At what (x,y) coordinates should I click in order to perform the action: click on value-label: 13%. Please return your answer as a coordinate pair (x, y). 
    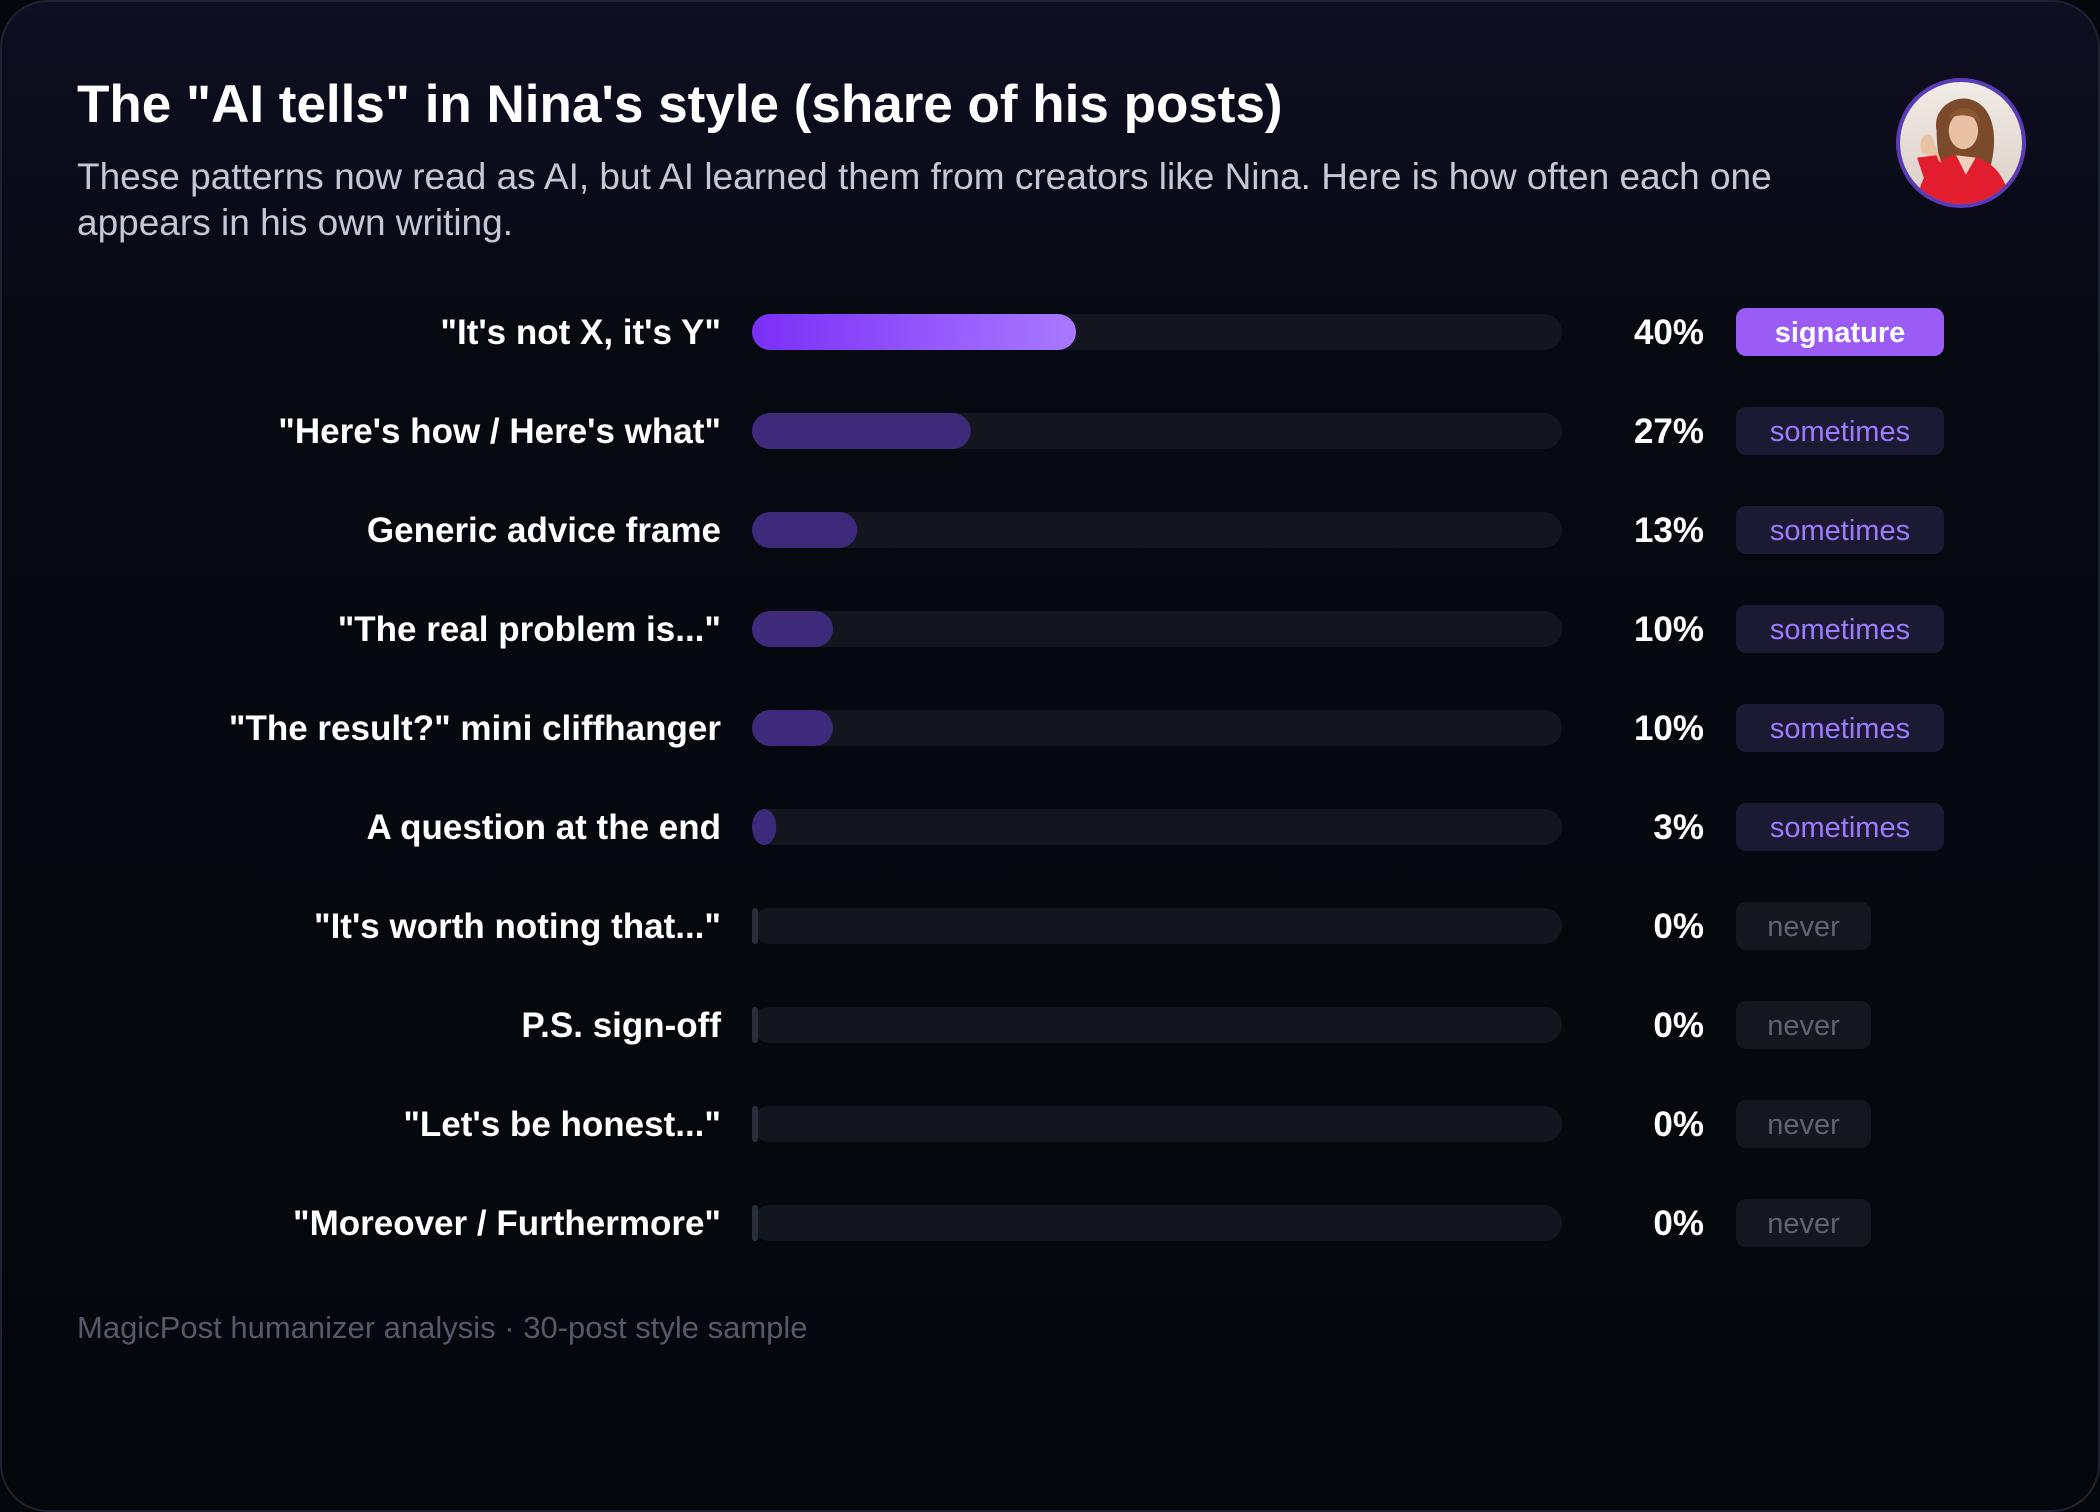
    Looking at the image, I should click on (1669, 530).